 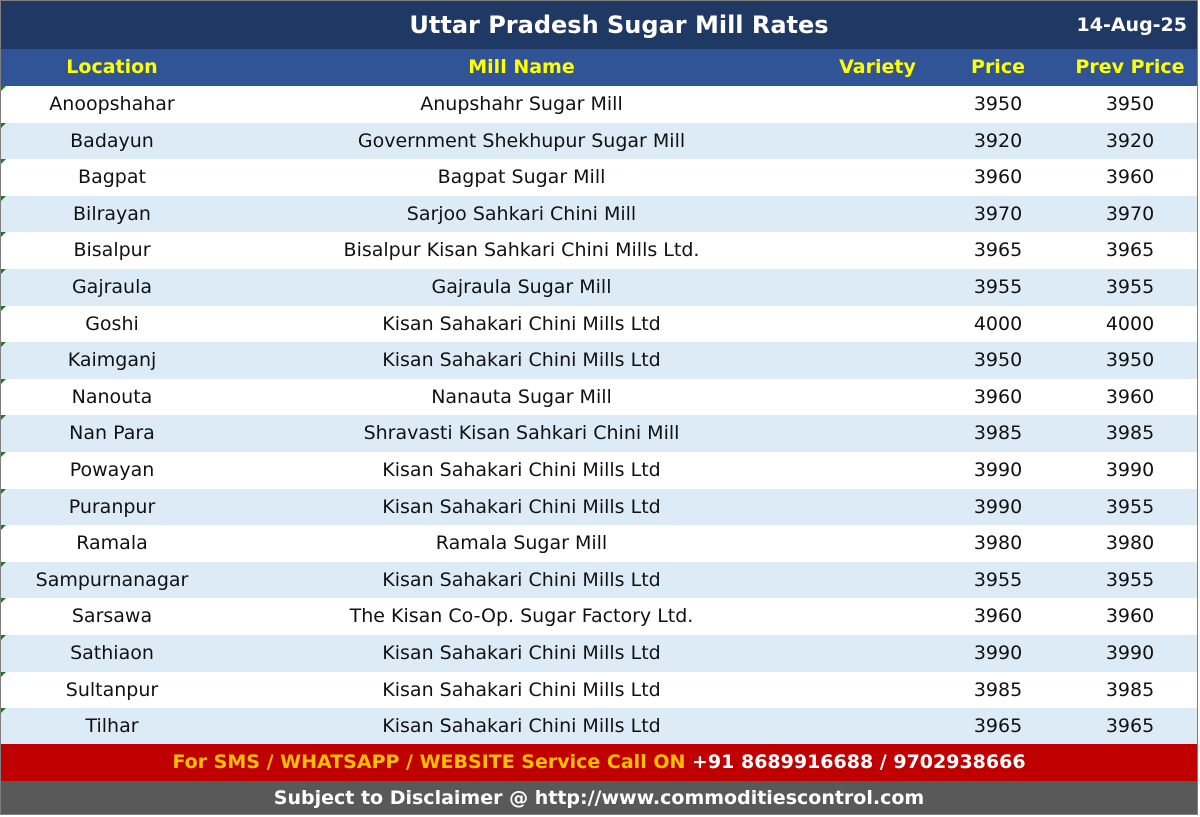 I want to click on cell-mill-name: The Kisan Co-Op. Sugar Factory Ltd., so click(x=521, y=616).